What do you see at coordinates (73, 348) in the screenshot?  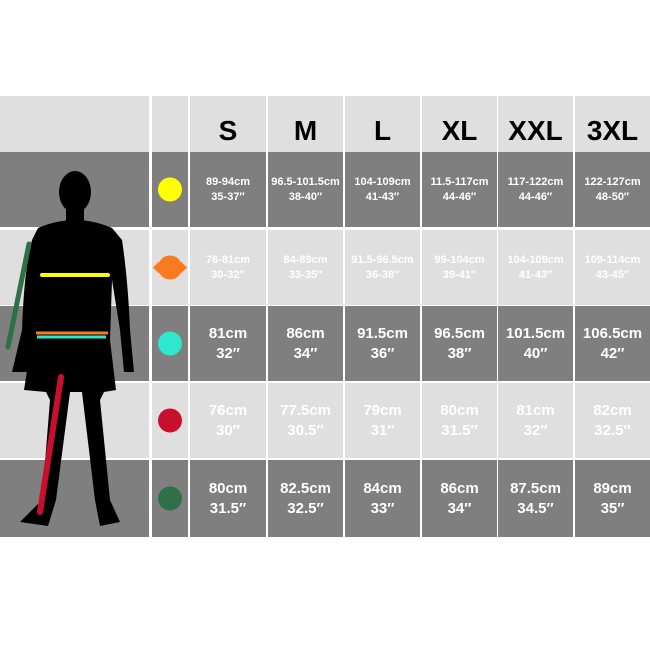 I see `silhouette-icon` at bounding box center [73, 348].